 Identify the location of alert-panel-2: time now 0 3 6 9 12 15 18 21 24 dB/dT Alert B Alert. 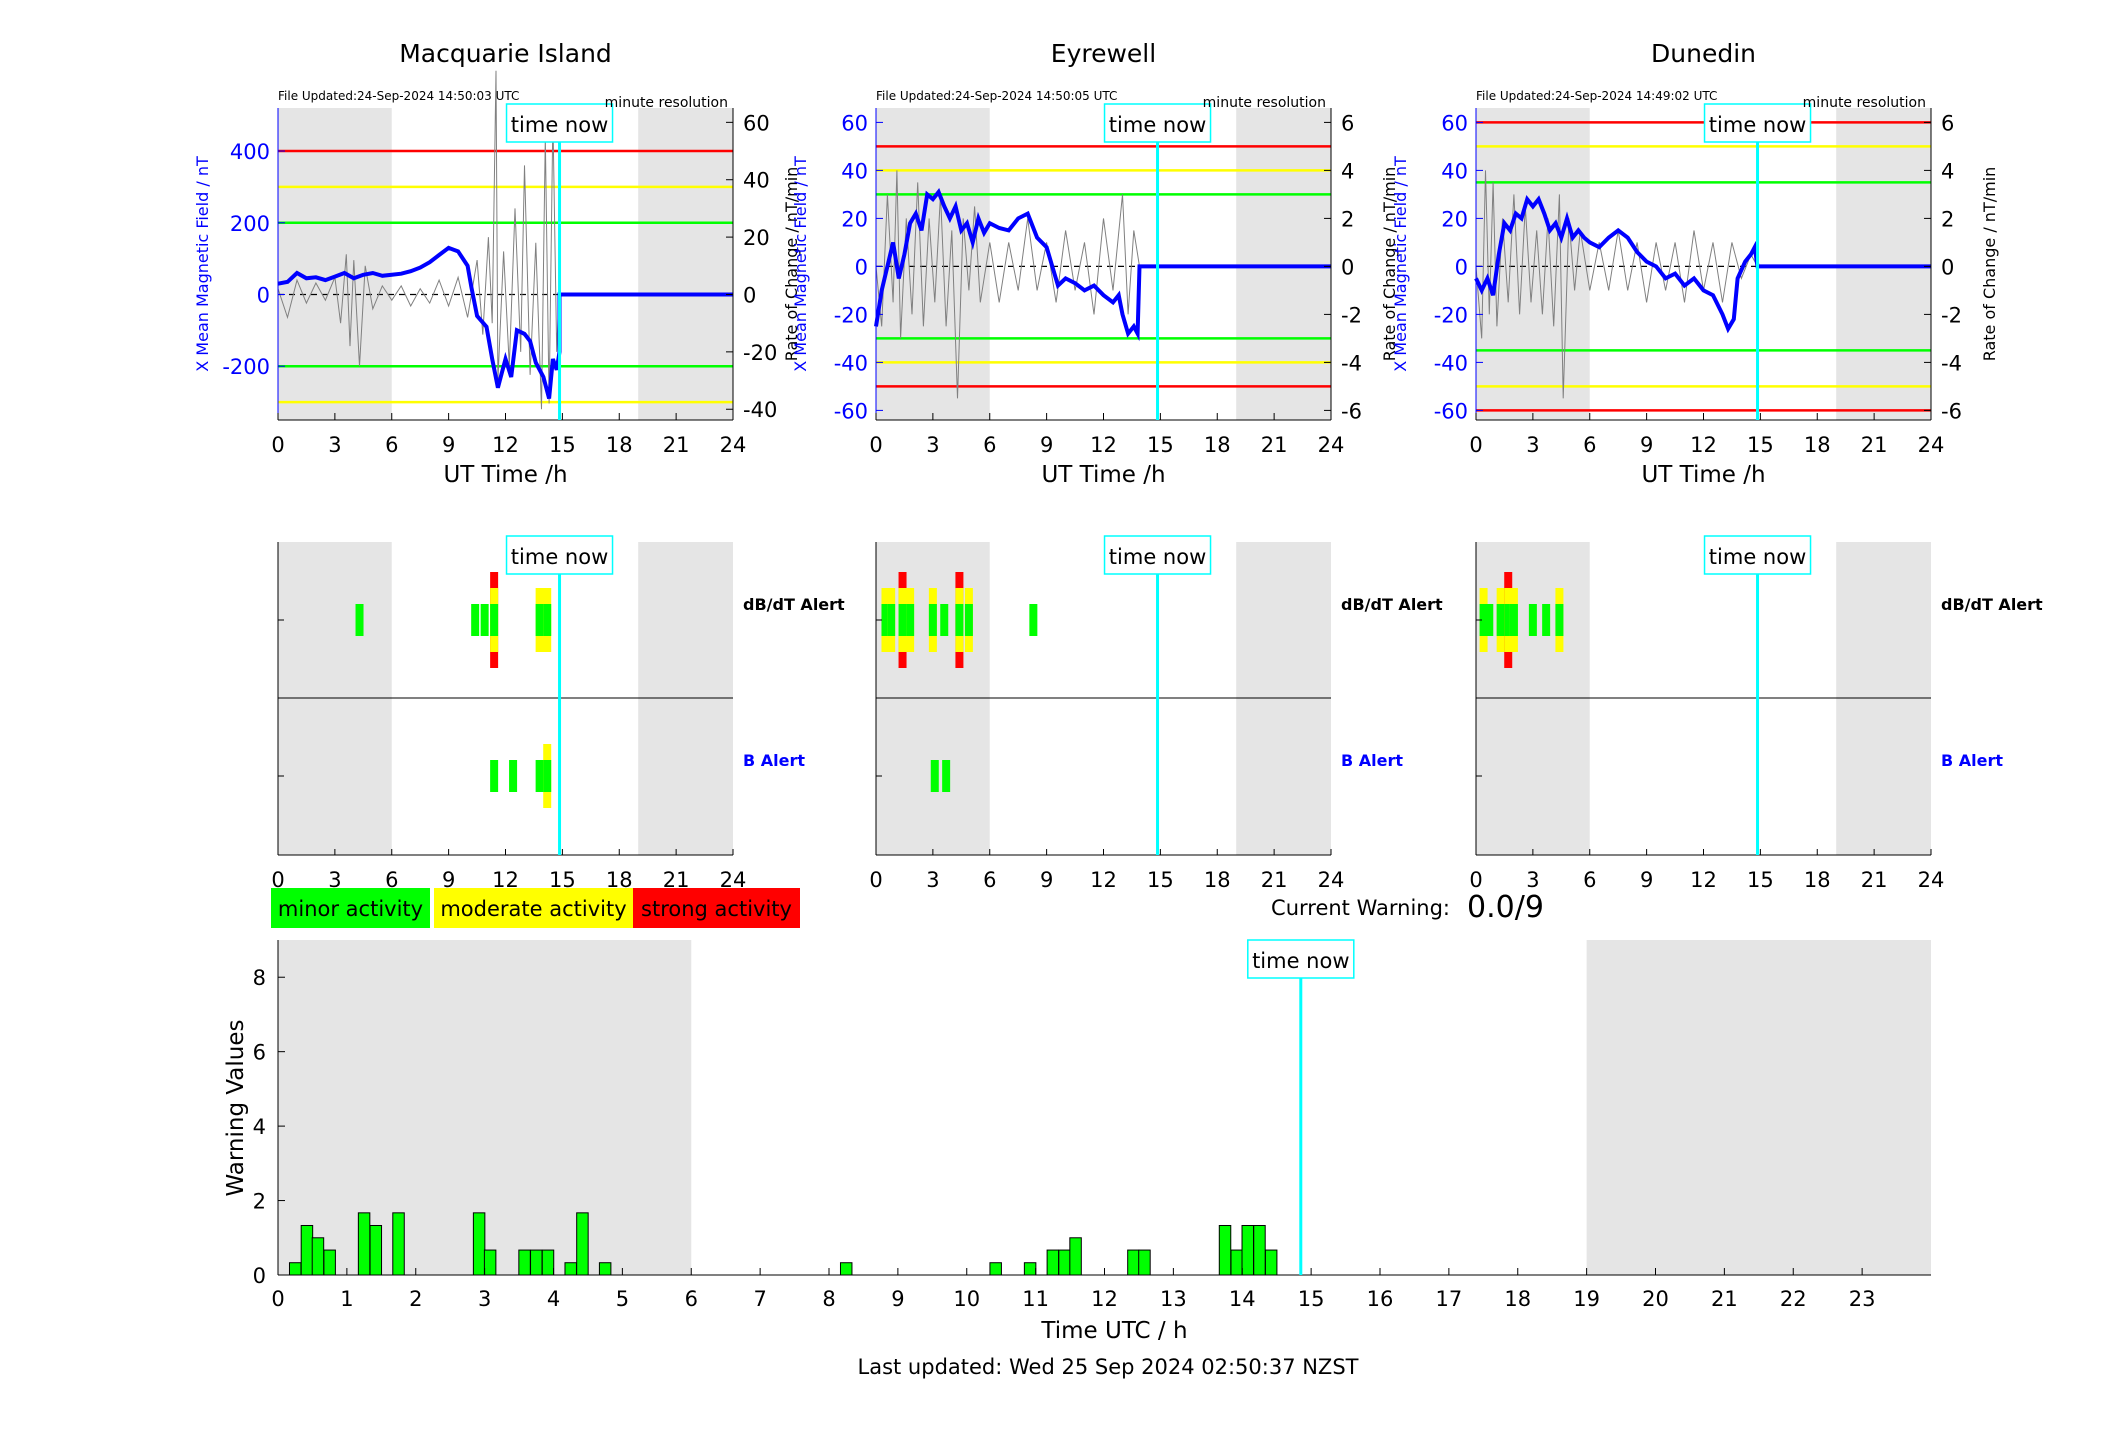
(1756, 713).